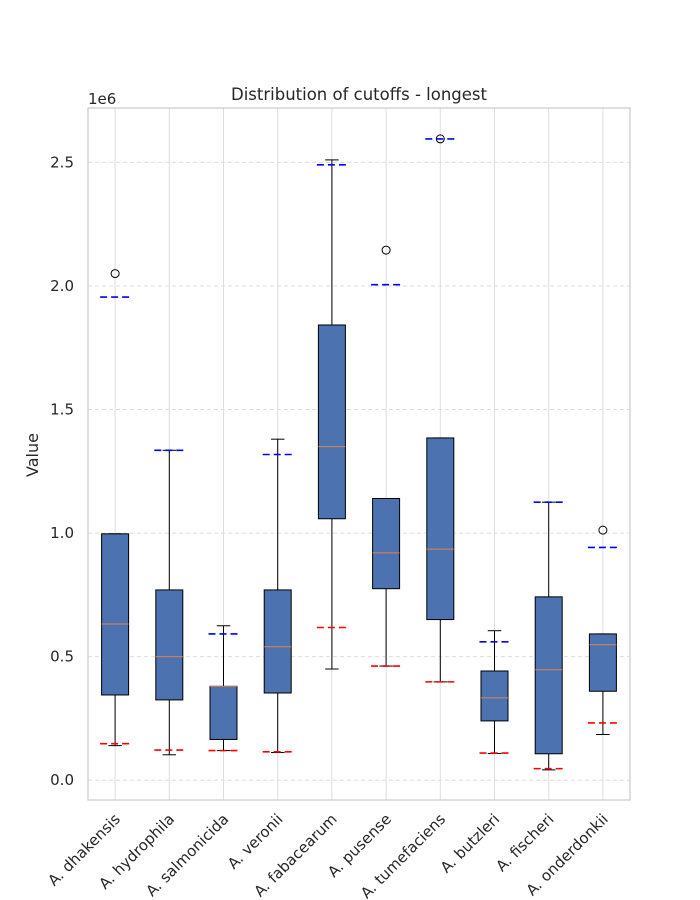  What do you see at coordinates (359, 94) in the screenshot?
I see `chart-title: Distribution of cutoffs - longest` at bounding box center [359, 94].